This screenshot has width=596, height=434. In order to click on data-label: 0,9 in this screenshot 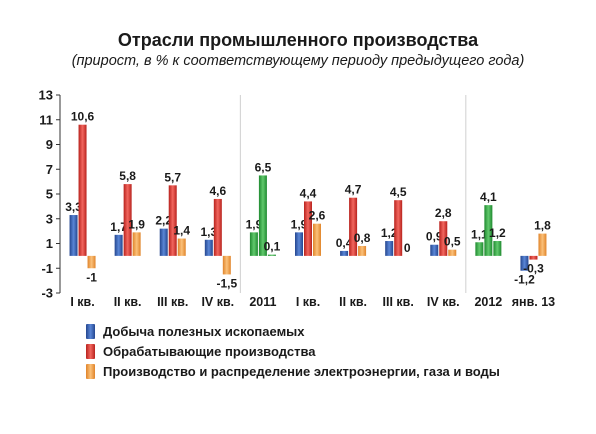, I will do `click(434, 237)`.